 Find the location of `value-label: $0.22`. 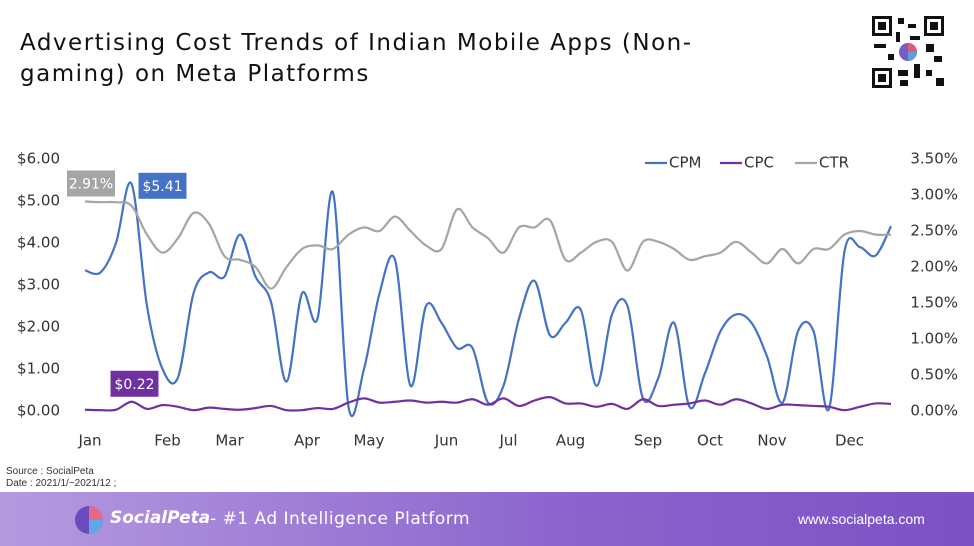

value-label: $0.22 is located at coordinates (134, 385).